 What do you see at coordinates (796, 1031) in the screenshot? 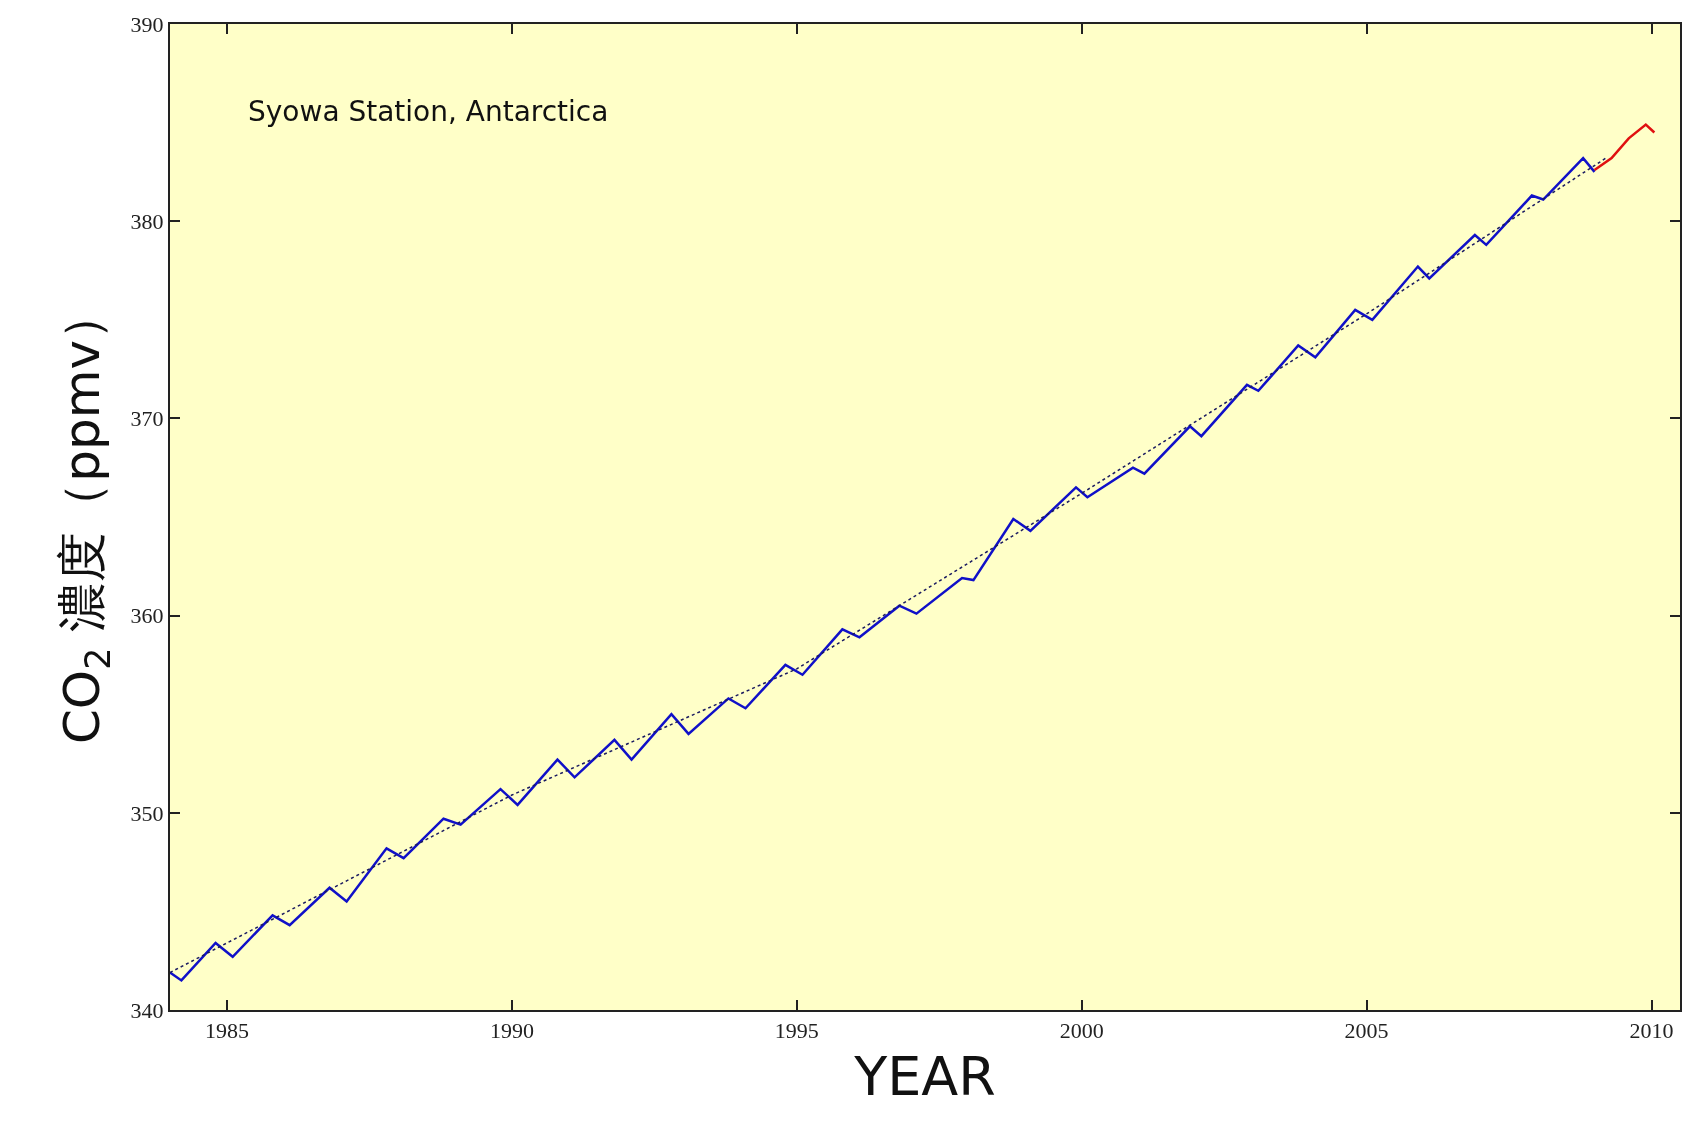
I see `x-tick-label: 1995` at bounding box center [796, 1031].